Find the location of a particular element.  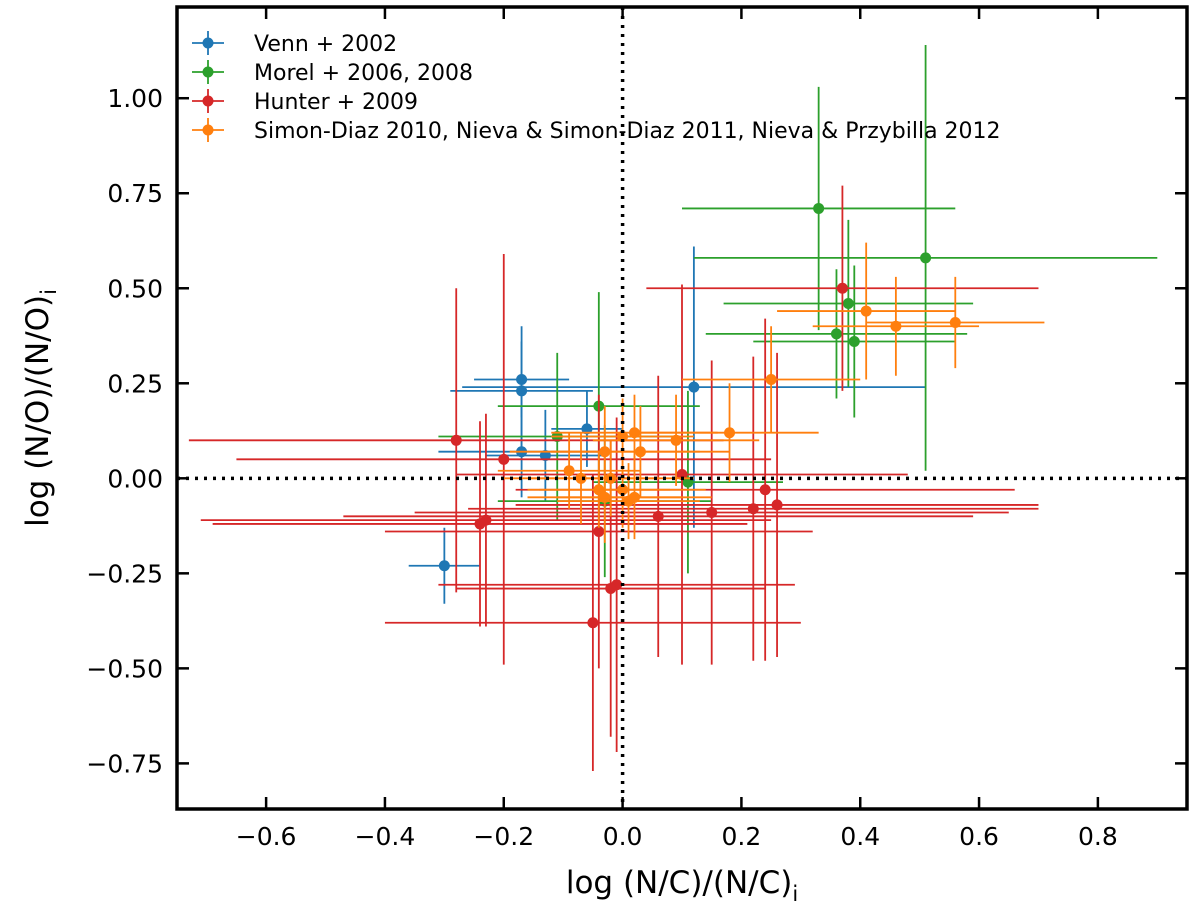

y-tick-label: −0.25 is located at coordinates (124, 573).